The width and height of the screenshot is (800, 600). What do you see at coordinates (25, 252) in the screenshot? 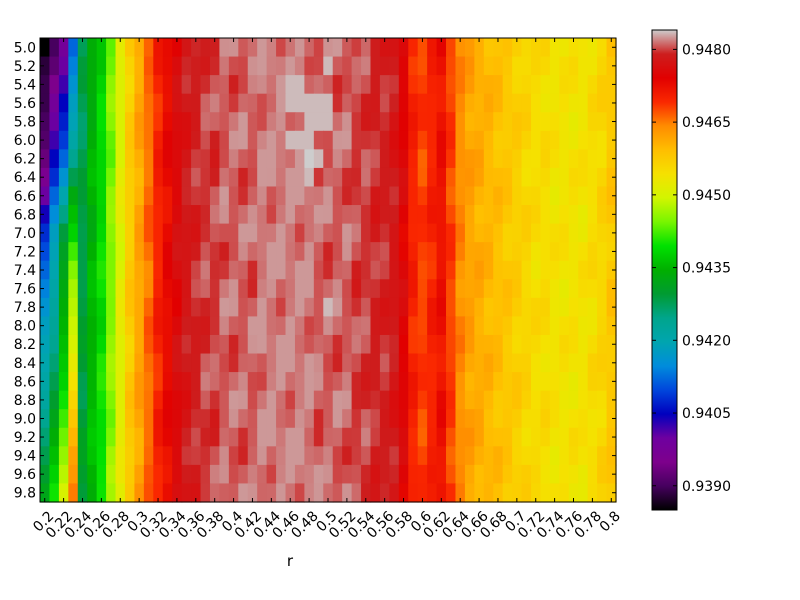
I see `y-tick-label: 7.2` at bounding box center [25, 252].